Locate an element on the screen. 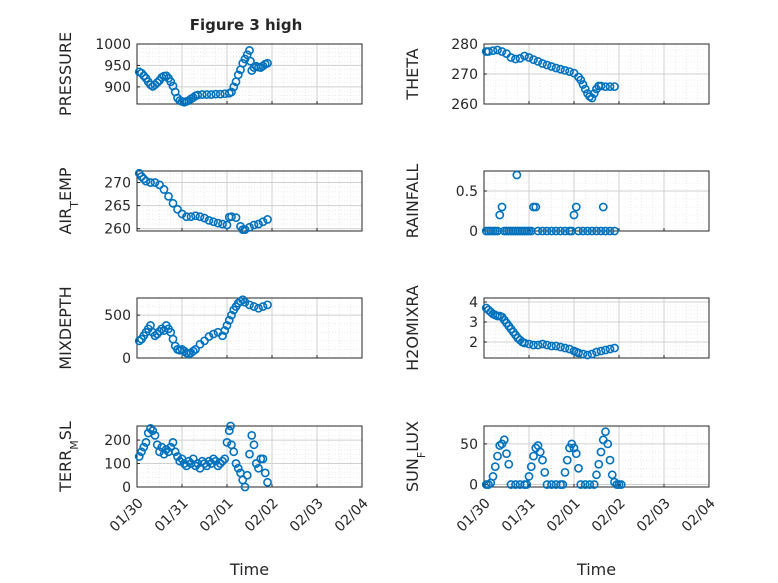  x-tick-label: 02/02 is located at coordinates (262, 515).